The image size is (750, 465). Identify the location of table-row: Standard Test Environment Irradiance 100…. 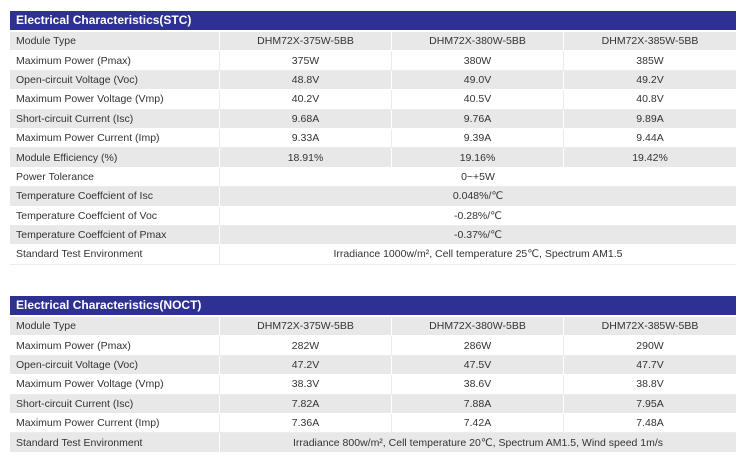
(373, 255).